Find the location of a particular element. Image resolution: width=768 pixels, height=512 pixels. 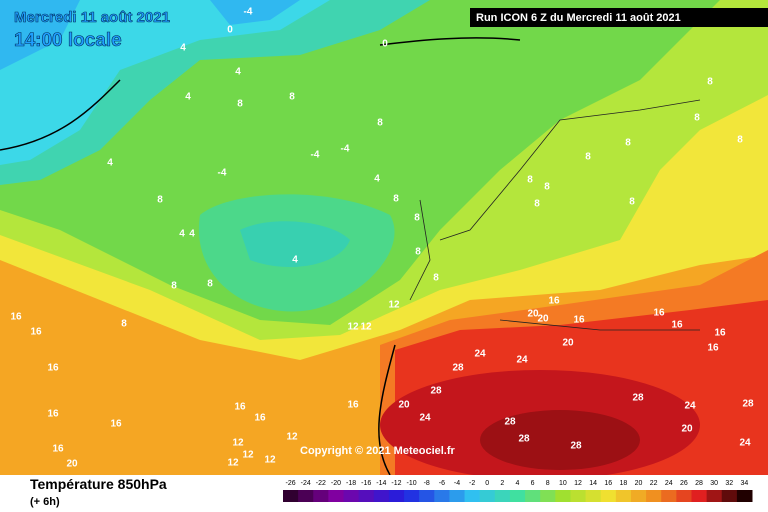

copyright: Copyright © 2021 Meteociel.fr is located at coordinates (378, 451).